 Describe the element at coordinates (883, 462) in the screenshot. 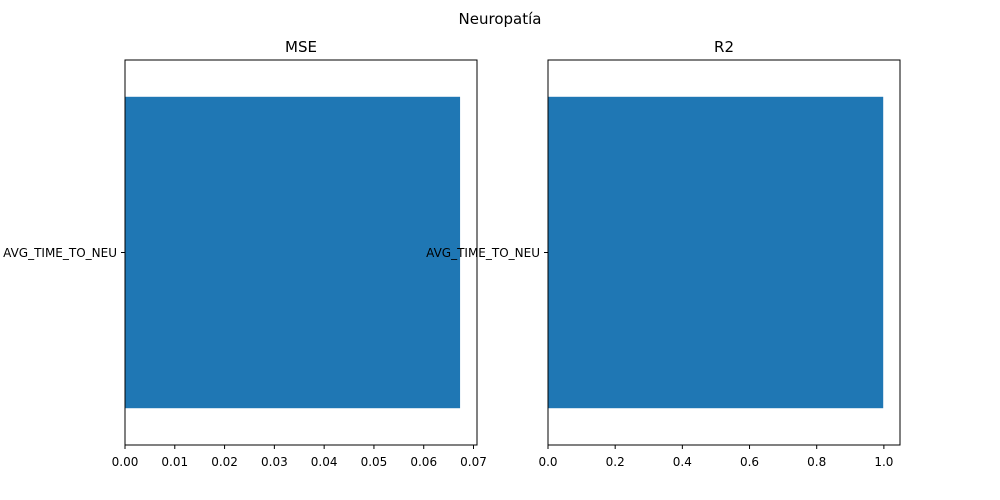

I see `r2-xtick-label: 1.0` at that location.